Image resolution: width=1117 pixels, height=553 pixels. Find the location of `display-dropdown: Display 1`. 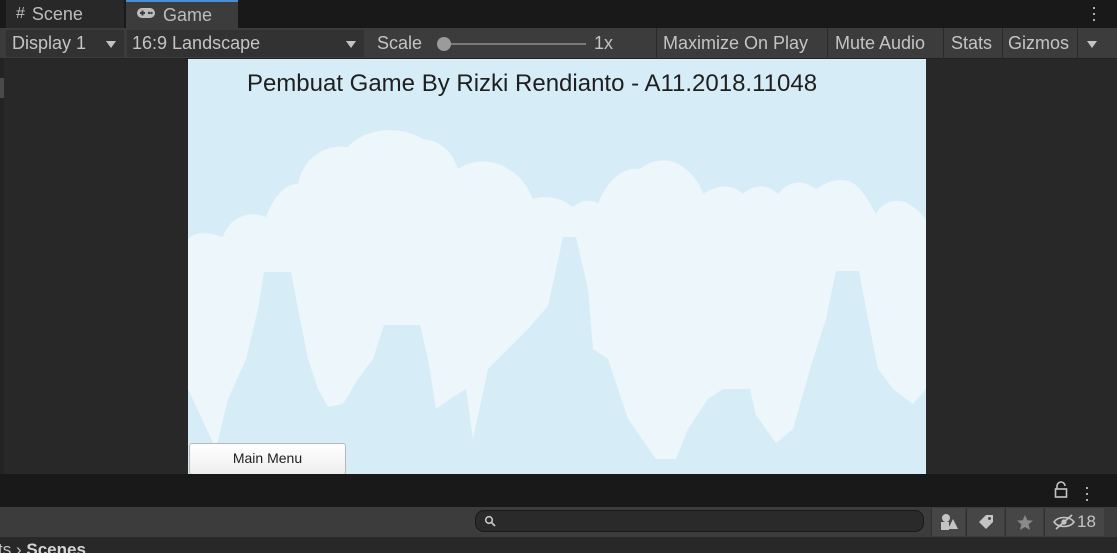

display-dropdown: Display 1 is located at coordinates (65, 43).